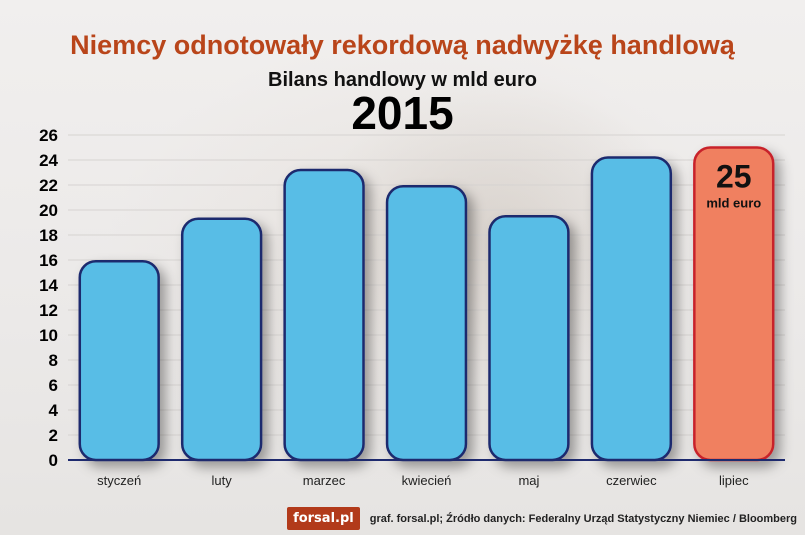  Describe the element at coordinates (402, 113) in the screenshot. I see `chart-year: 2015` at that location.